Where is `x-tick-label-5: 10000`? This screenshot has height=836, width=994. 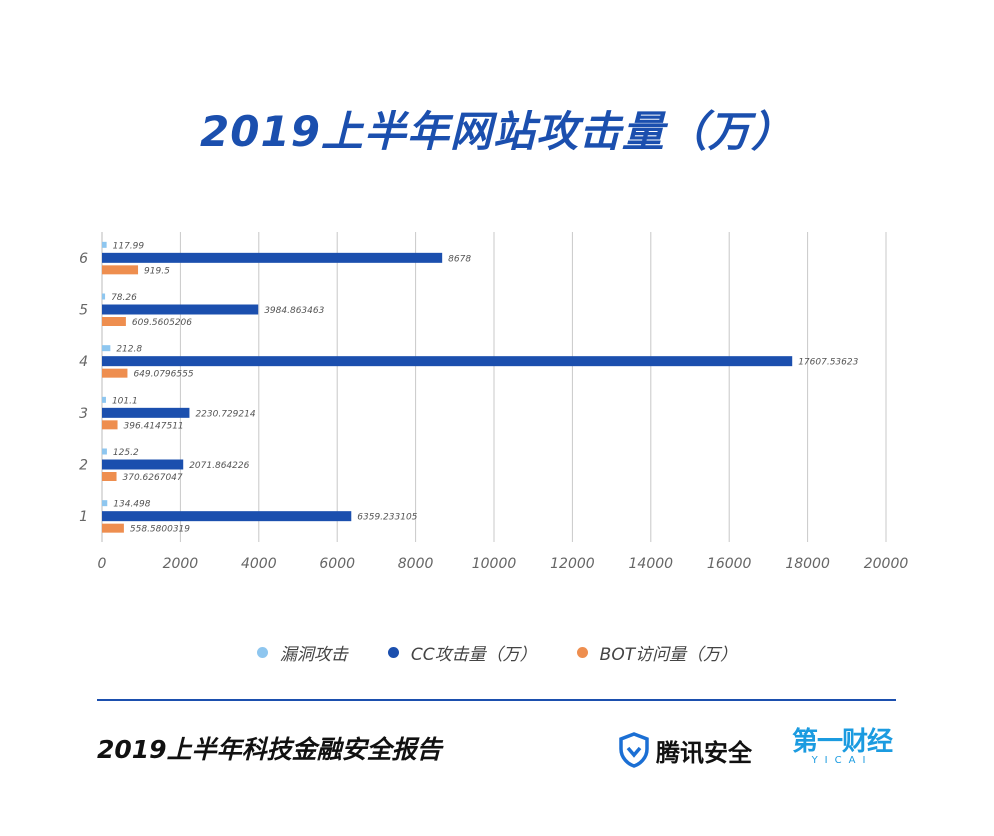
x-tick-label-5: 10000 is located at coordinates (494, 564).